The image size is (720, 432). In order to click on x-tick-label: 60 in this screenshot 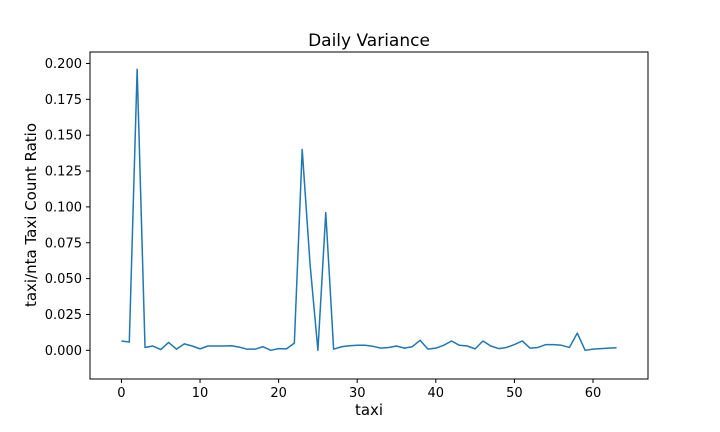, I will do `click(593, 393)`.